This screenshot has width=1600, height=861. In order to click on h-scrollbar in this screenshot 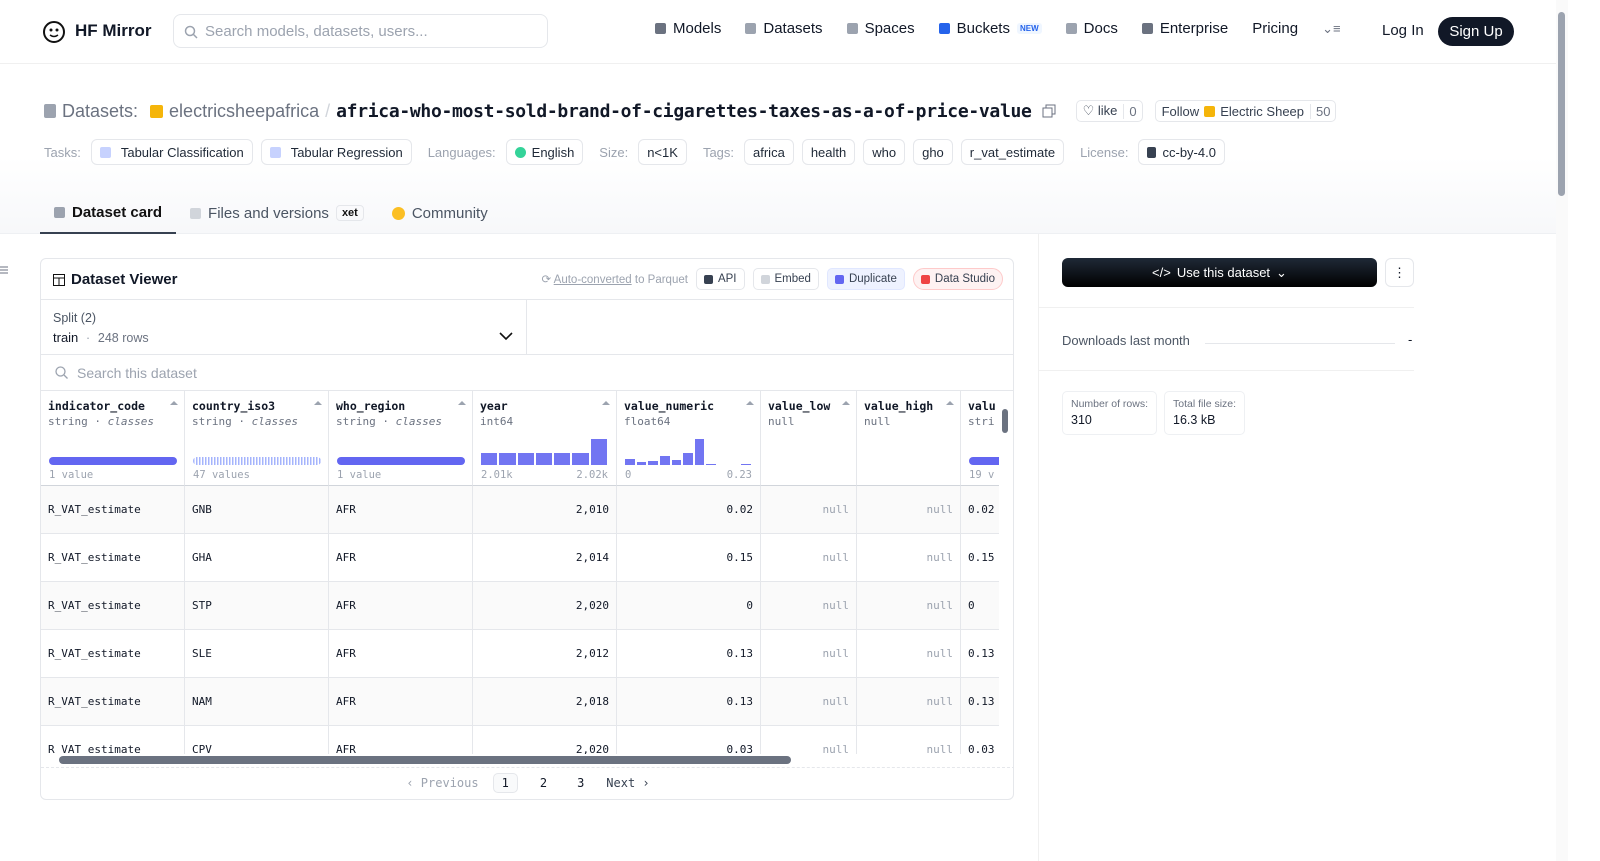, I will do `click(522, 760)`.